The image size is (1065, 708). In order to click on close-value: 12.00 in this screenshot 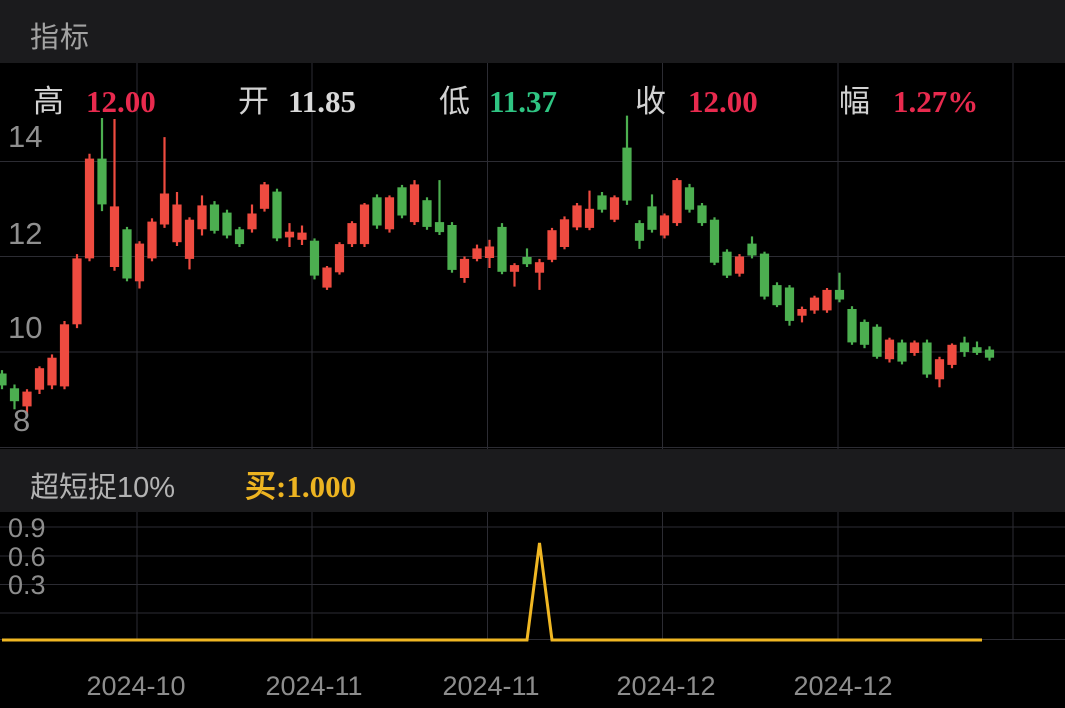, I will do `click(723, 101)`.